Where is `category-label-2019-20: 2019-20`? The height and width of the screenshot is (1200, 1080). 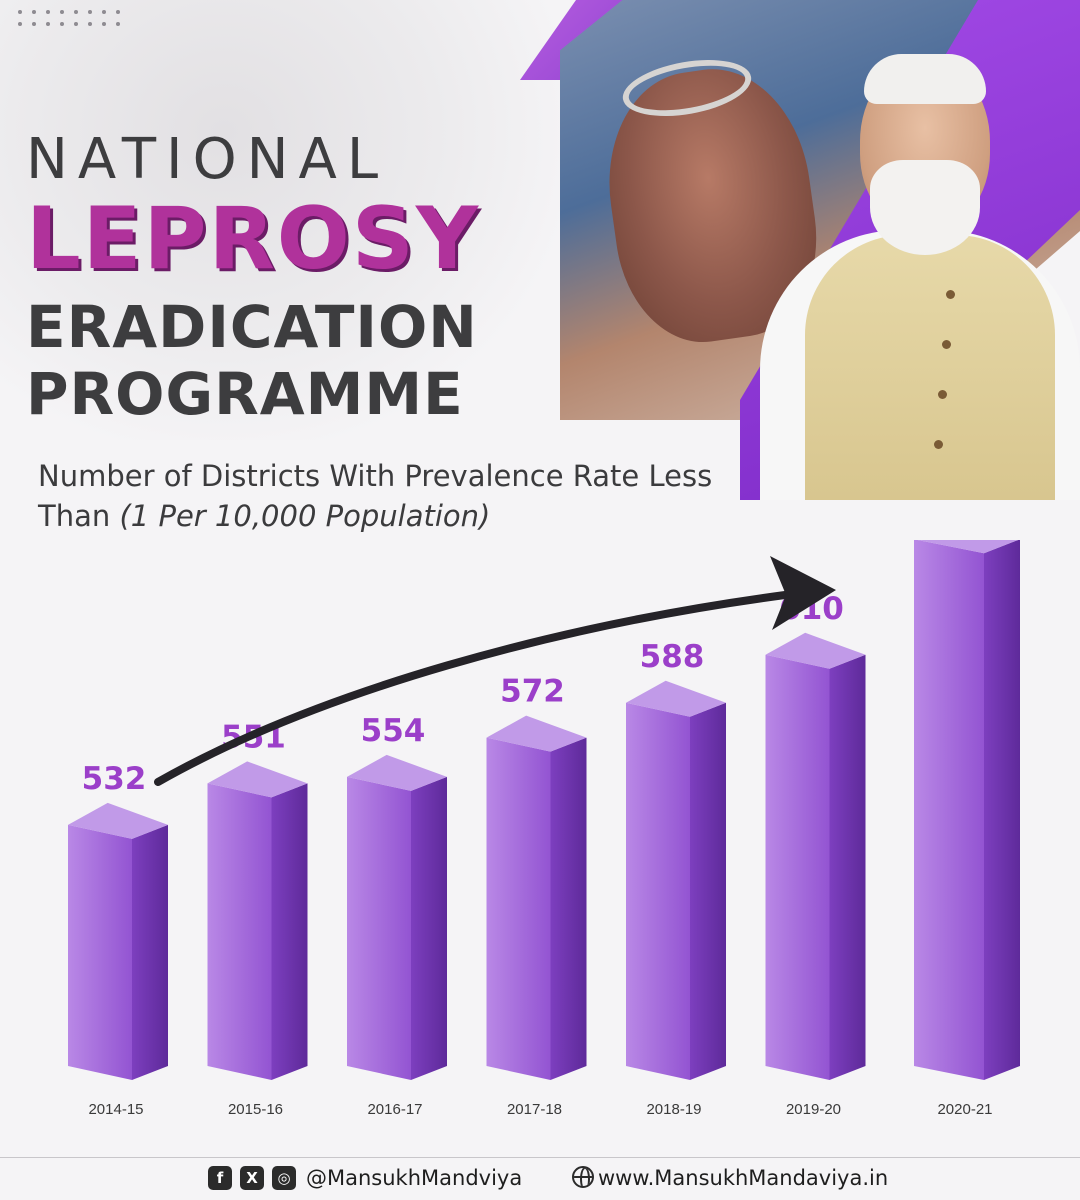 category-label-2019-20: 2019-20 is located at coordinates (813, 1109).